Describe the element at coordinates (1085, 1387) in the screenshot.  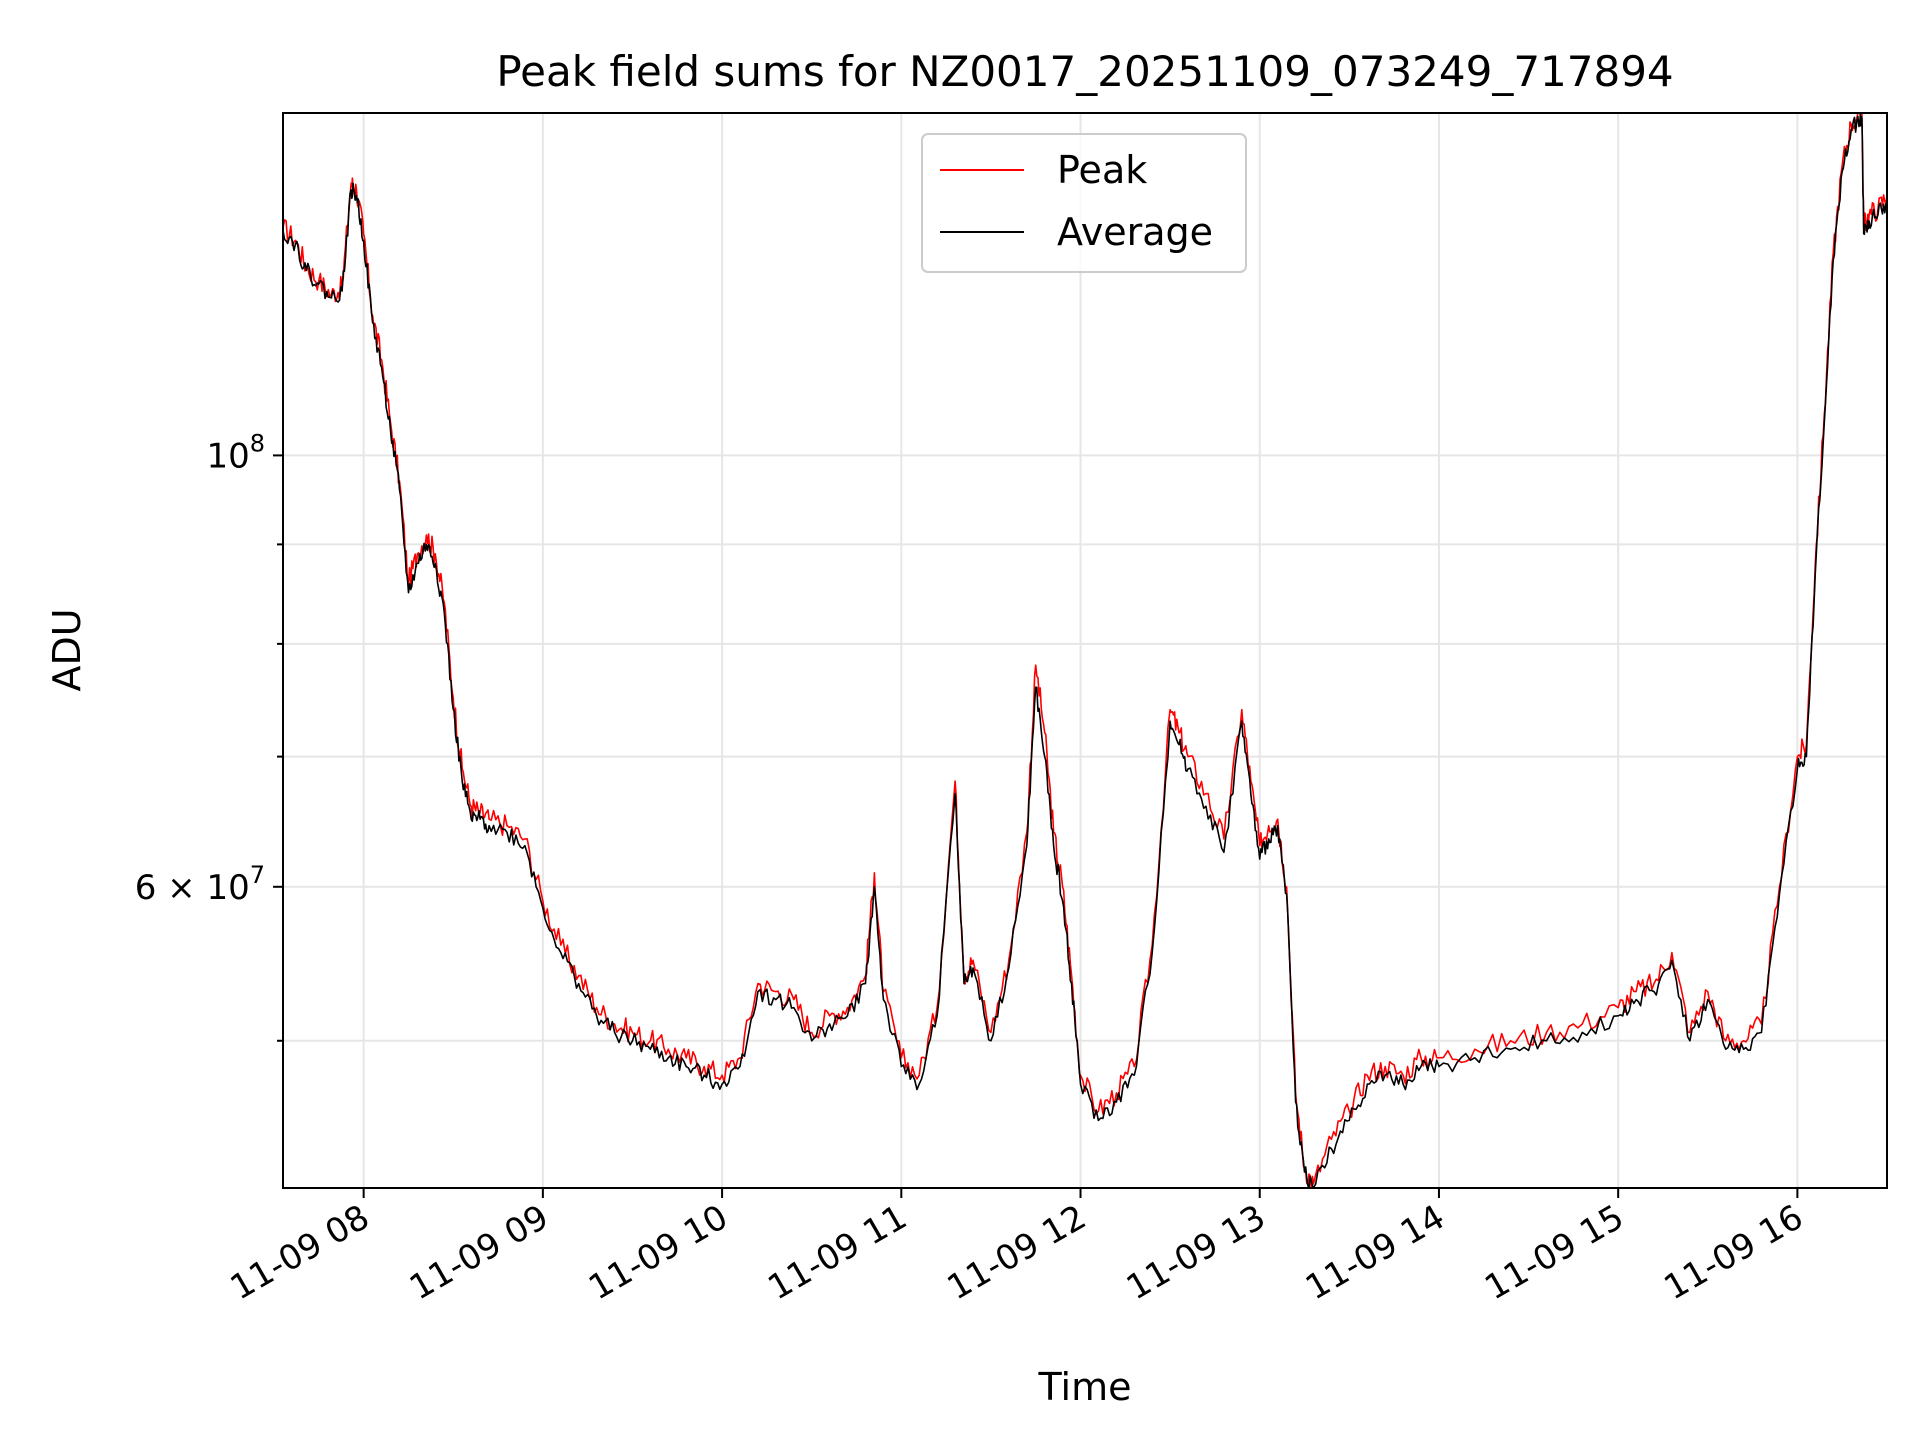
I see `x-axis-label: Time` at that location.